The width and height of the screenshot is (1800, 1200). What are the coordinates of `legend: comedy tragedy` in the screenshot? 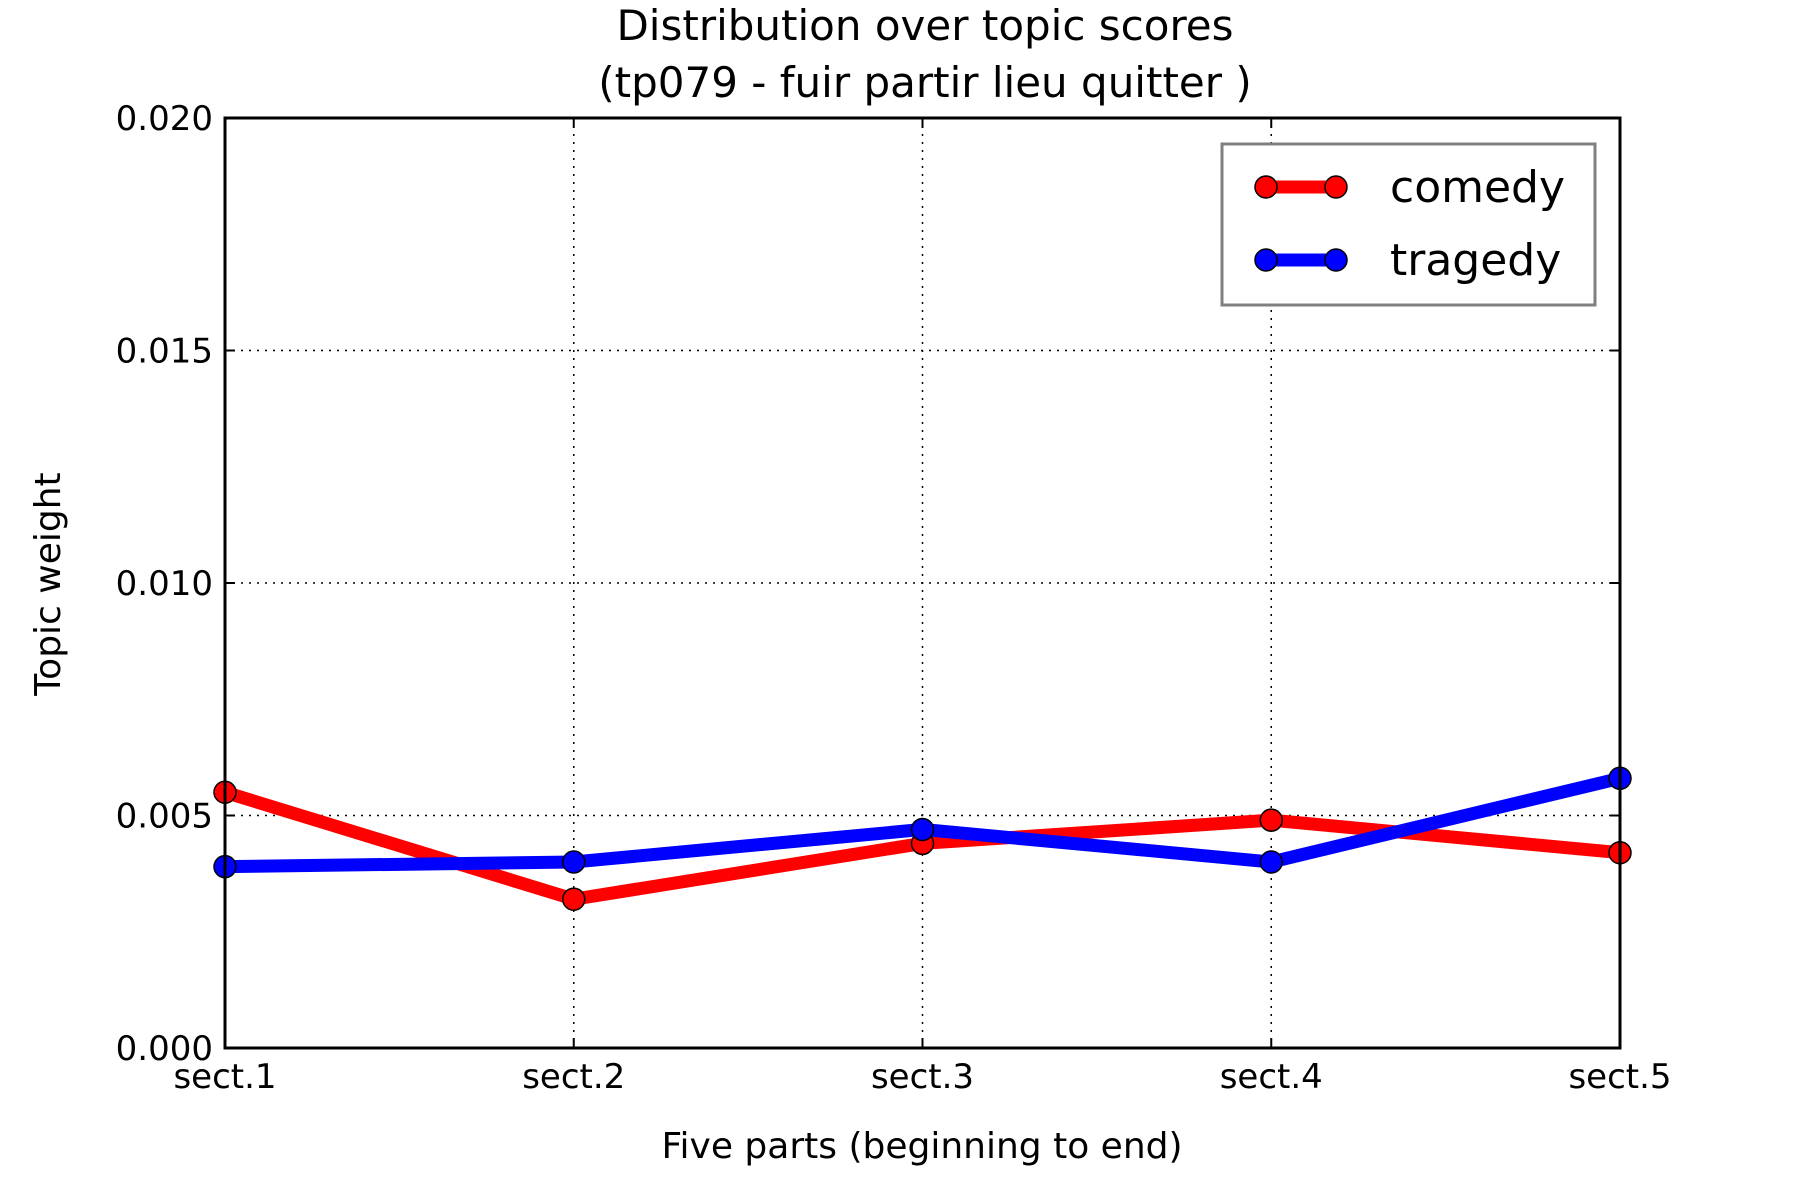 It's located at (1408, 224).